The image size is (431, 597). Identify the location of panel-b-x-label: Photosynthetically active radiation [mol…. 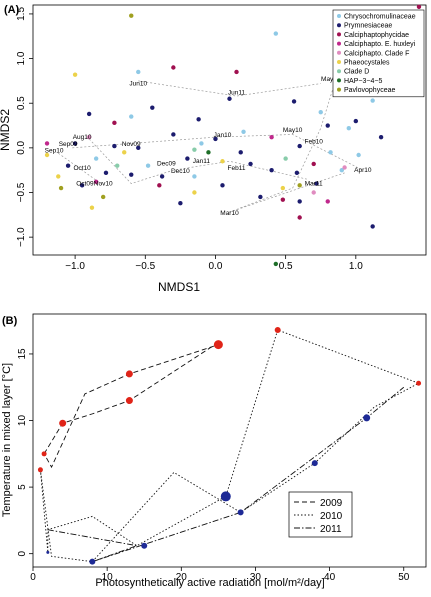
(209, 583).